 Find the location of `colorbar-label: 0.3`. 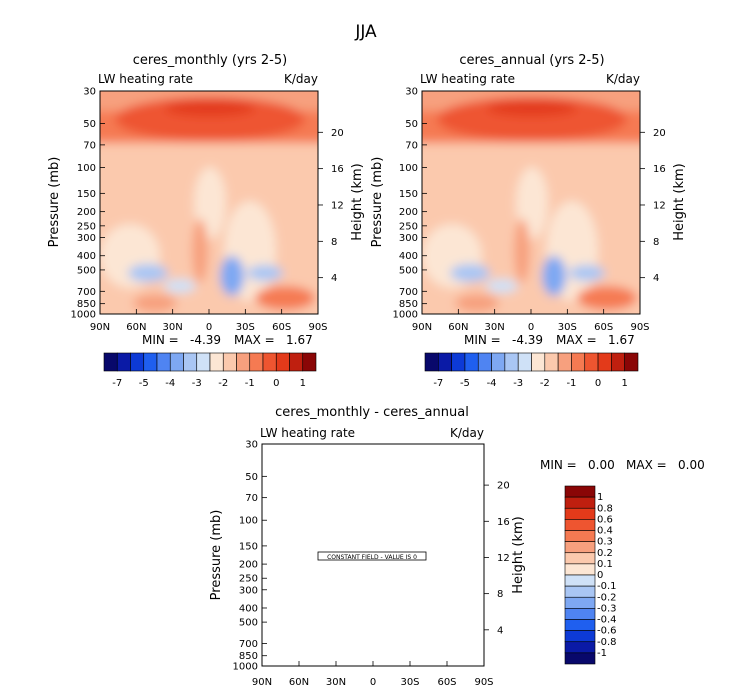

colorbar-label: 0.3 is located at coordinates (605, 542).